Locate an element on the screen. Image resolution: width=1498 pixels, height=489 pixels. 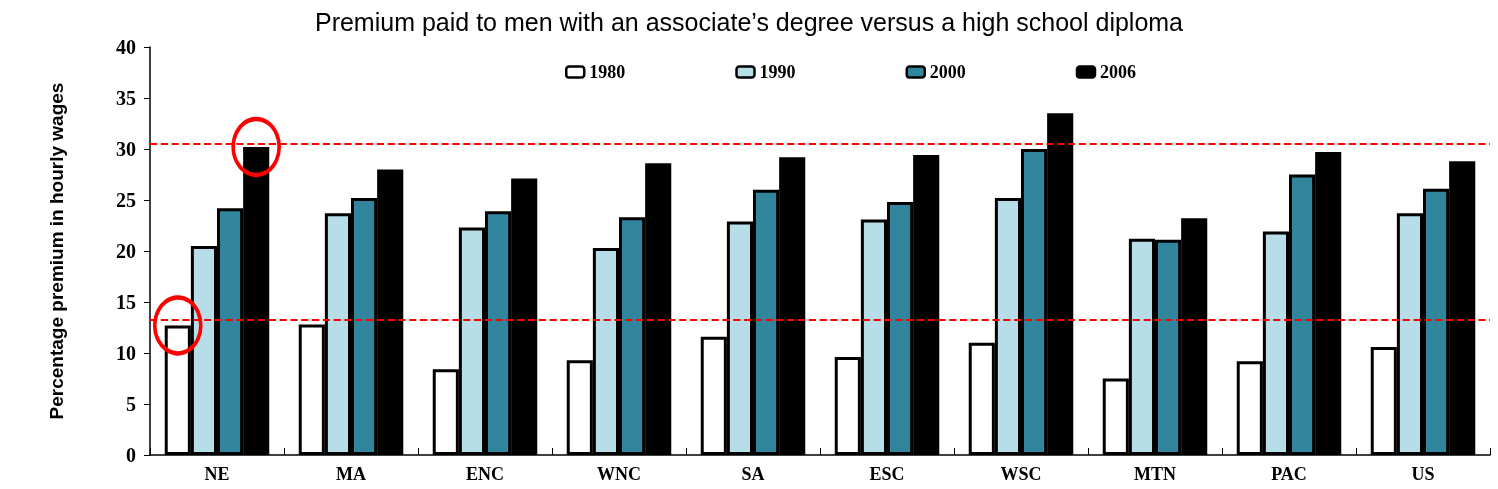
chart-title: Premium paid to men with an associate’s degree versus a high school diploma is located at coordinates (749, 21).